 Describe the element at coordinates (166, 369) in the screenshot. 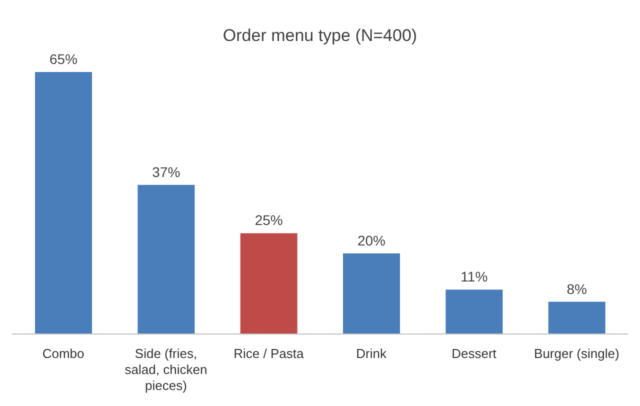

I see `x-tick-label: Side (fries, salad, chicken pieces)` at that location.